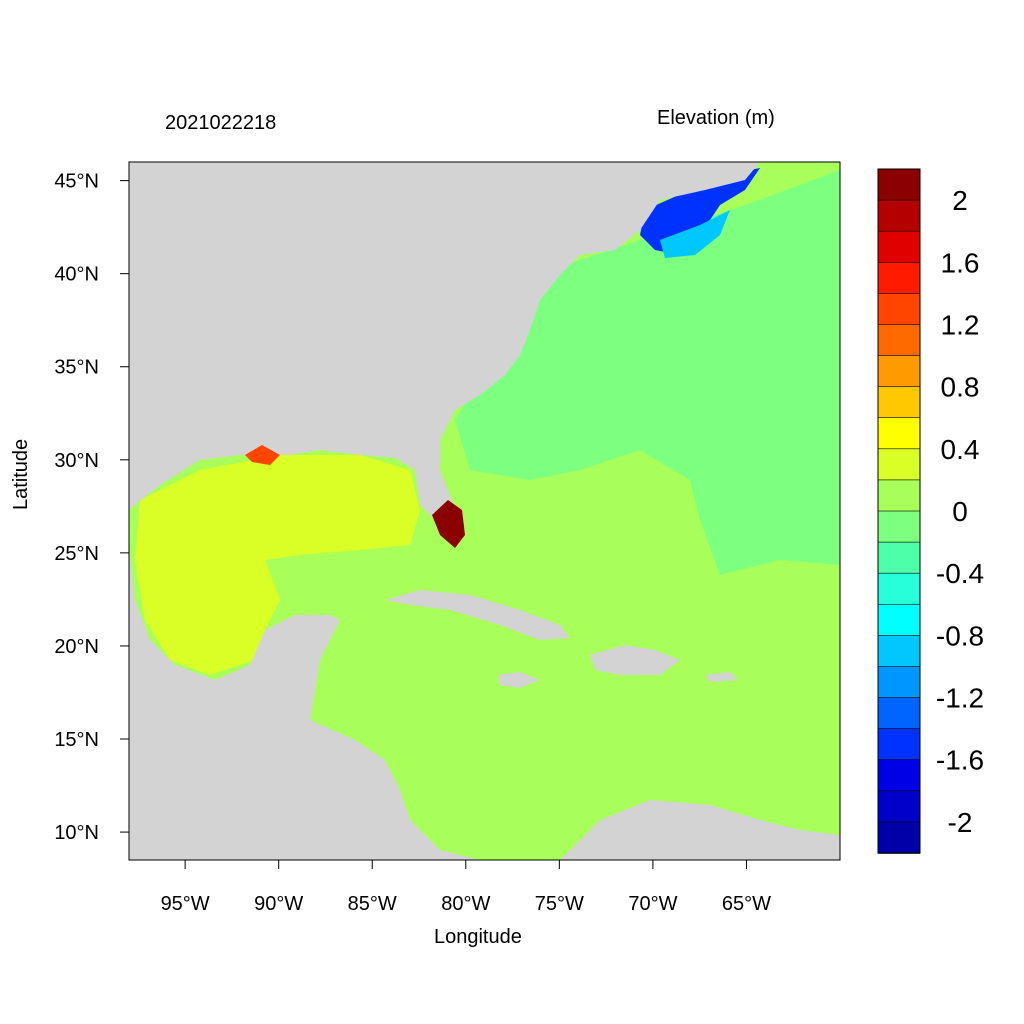 Image resolution: width=1024 pixels, height=1024 pixels. Describe the element at coordinates (477, 615) in the screenshot. I see `cuba` at that location.